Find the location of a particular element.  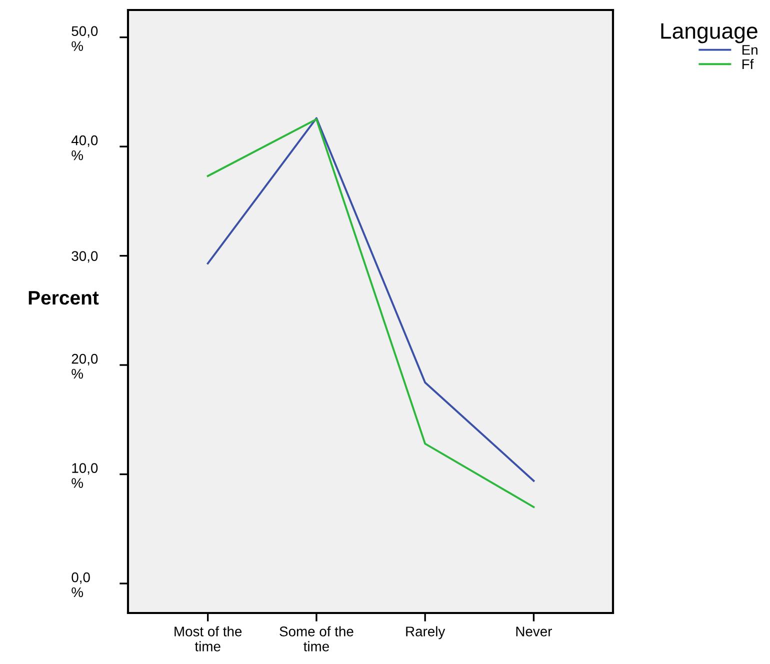

y-tick-label: 20,0 % is located at coordinates (85, 366).